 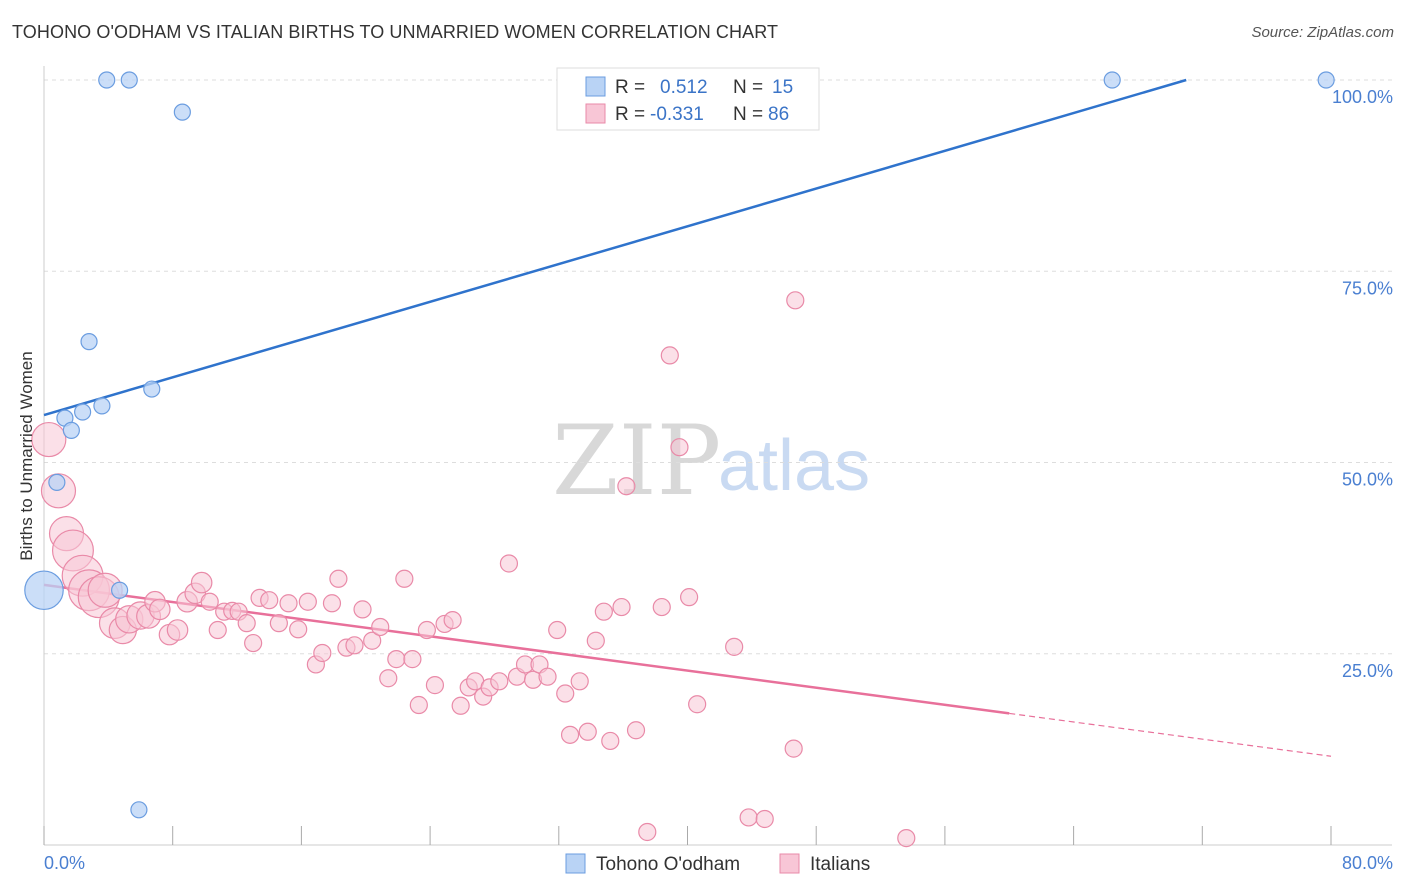 What do you see at coordinates (575, 863) in the screenshot?
I see `legend-bottom-swatch-tohono` at bounding box center [575, 863].